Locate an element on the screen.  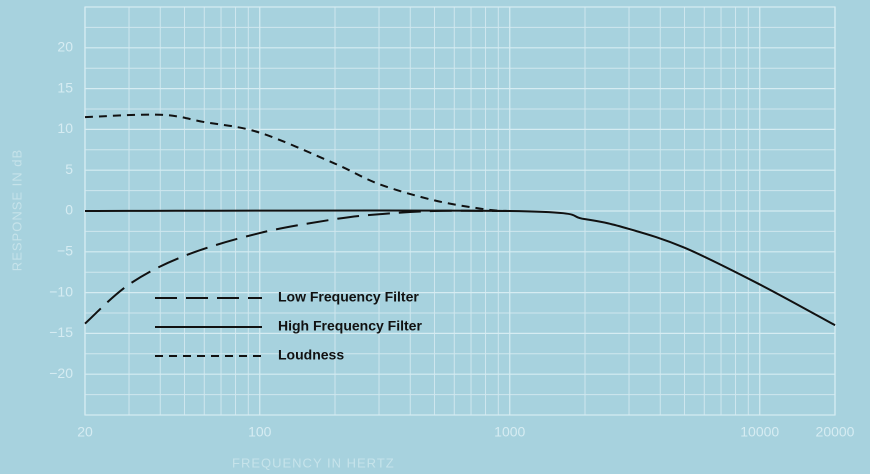
legend-label: High Frequency Filter is located at coordinates (350, 326).